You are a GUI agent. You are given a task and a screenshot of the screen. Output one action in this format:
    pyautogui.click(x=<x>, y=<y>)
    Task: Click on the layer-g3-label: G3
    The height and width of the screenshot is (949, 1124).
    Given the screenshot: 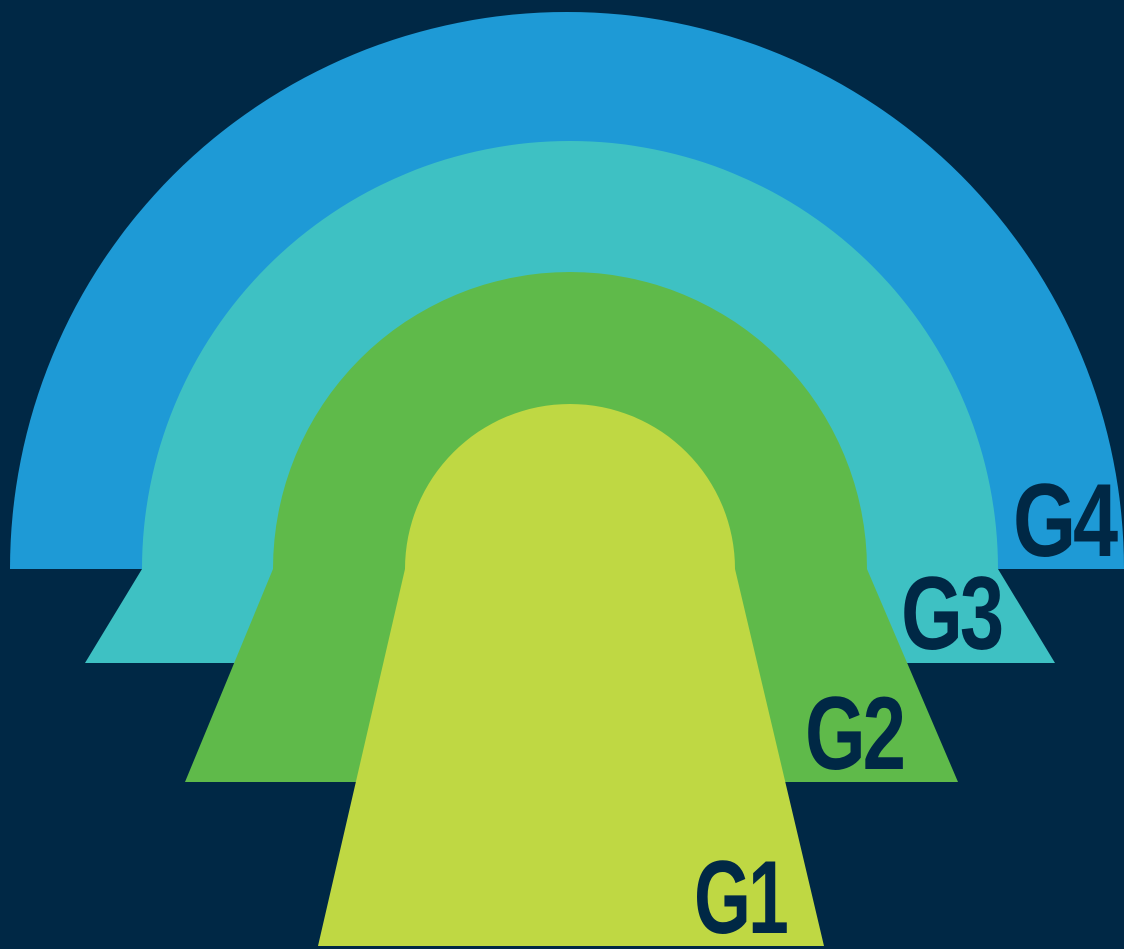 What is the action you would take?
    pyautogui.click(x=951, y=614)
    